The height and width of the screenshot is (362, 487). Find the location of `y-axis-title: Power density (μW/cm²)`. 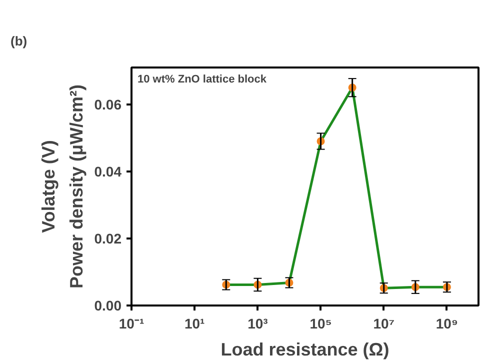

y-axis-title: Power density (μW/cm²) is located at coordinates (76, 186).